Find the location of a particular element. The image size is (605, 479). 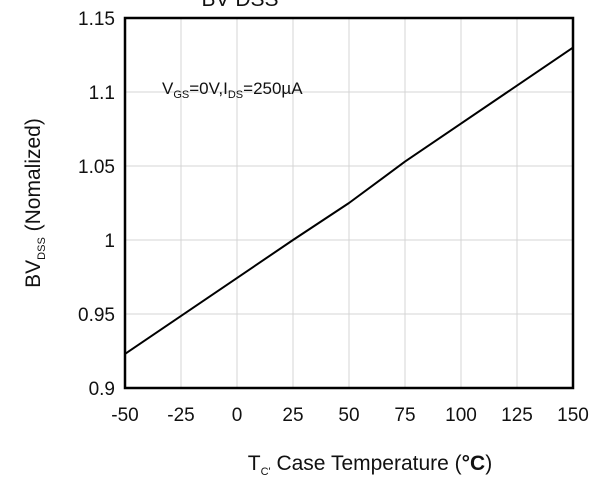

x-tick-label: 0 is located at coordinates (237, 415).